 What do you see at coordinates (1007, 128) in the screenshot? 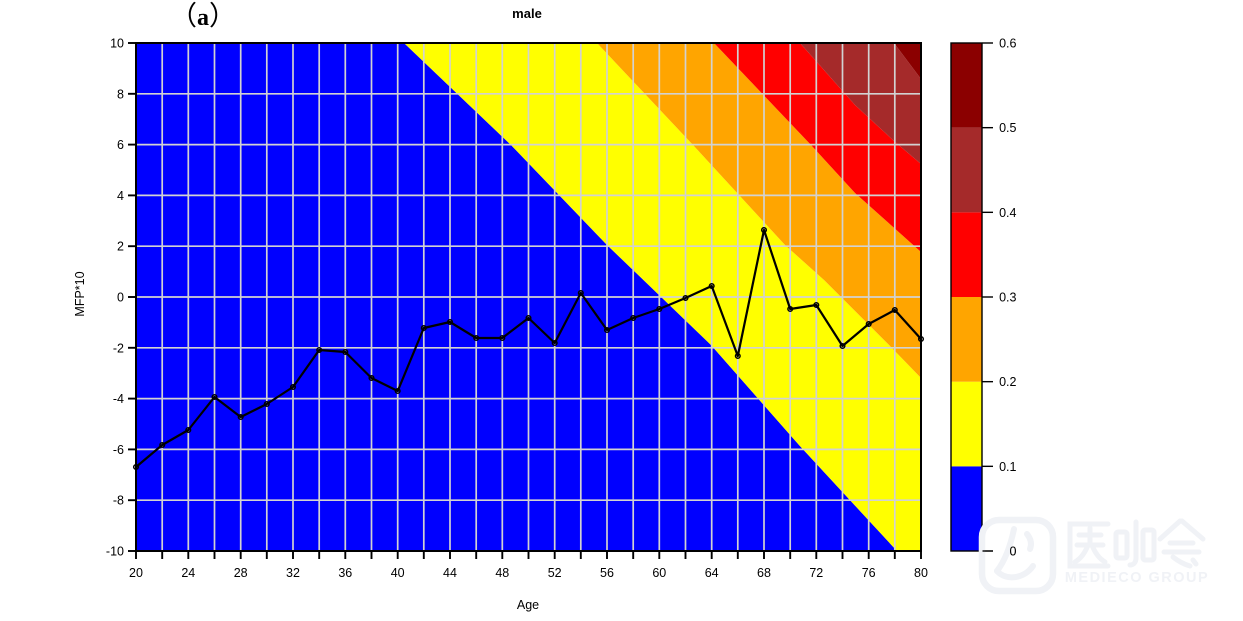
I see `svg-text: 0.5` at bounding box center [1007, 128].